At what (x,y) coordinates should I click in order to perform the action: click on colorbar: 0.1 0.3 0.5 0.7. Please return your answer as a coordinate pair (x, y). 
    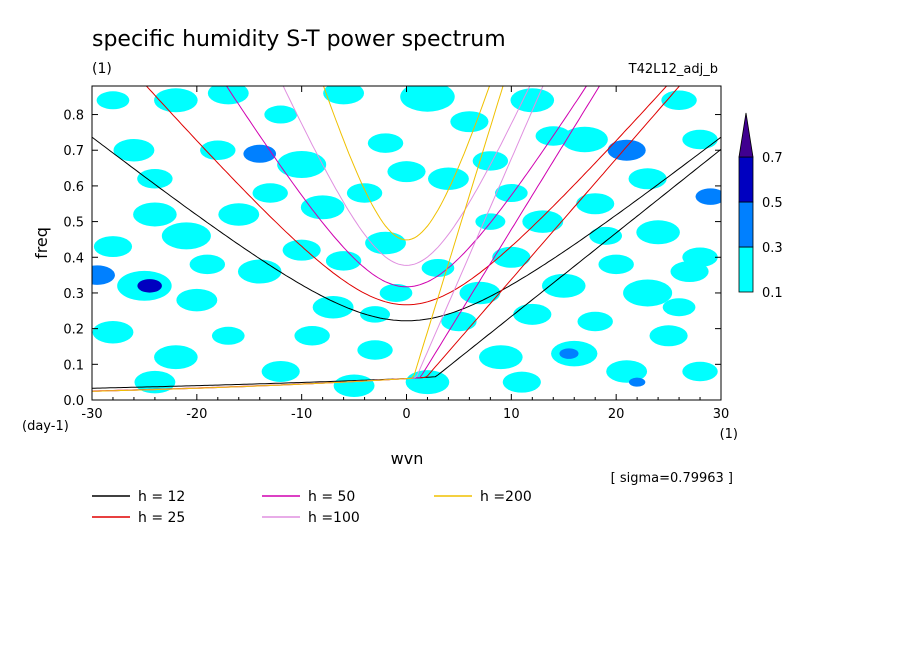
    Looking at the image, I should click on (760, 206).